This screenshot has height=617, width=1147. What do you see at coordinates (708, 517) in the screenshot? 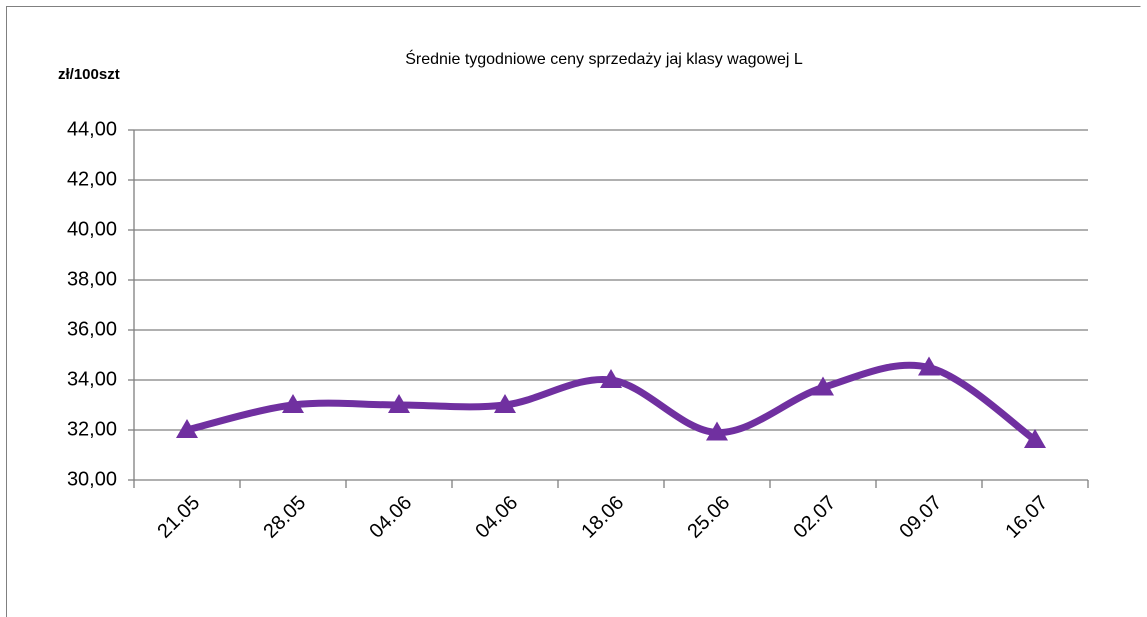
I see `x-tick-label: 25.06` at bounding box center [708, 517].